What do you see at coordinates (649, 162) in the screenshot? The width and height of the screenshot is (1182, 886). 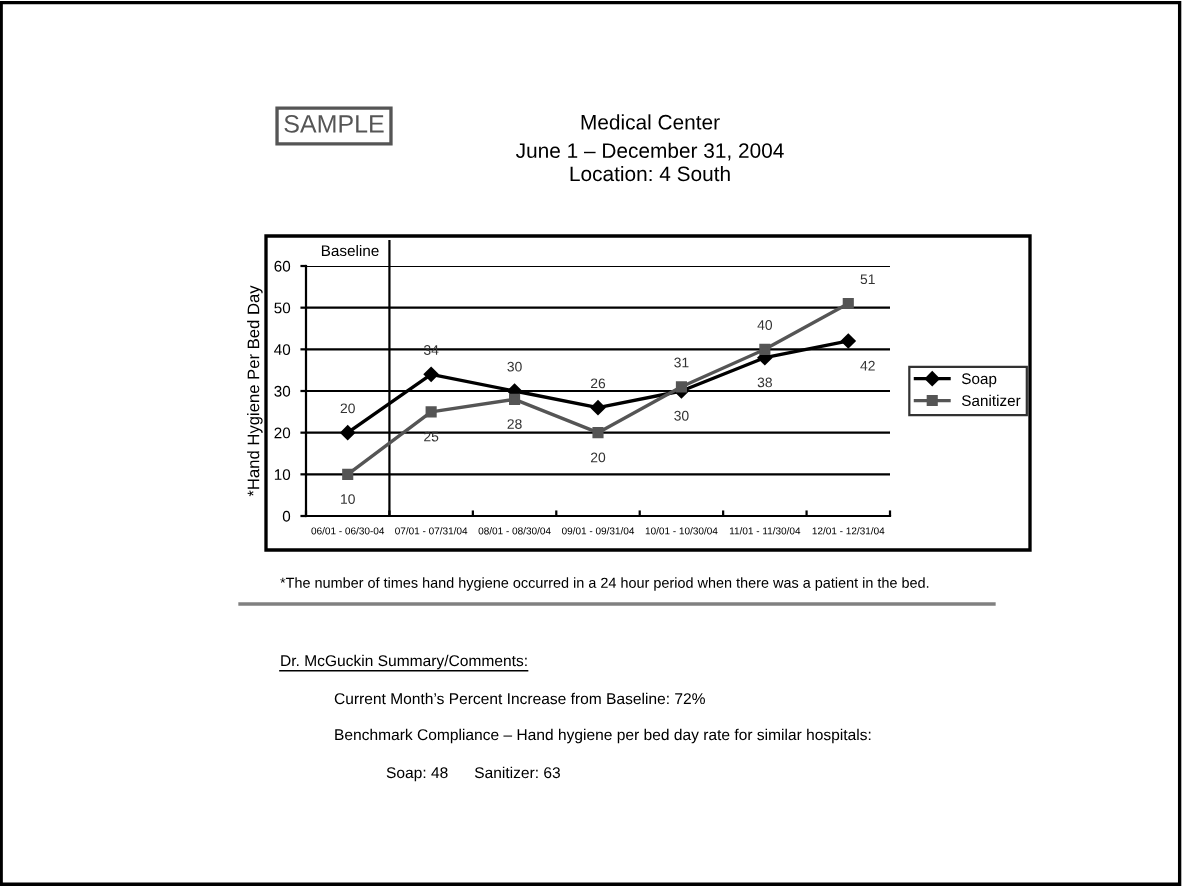 I see `chart-subtitle: June 1 – December 31, 2004 Location: 4 South` at bounding box center [649, 162].